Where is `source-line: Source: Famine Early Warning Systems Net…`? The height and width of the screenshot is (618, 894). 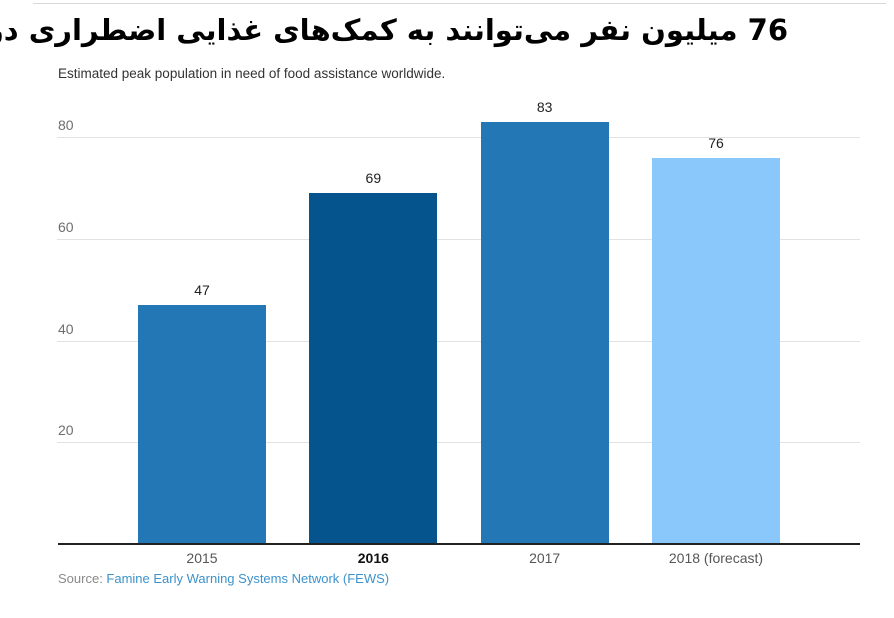 source-line: Source: Famine Early Warning Systems Net… is located at coordinates (223, 578).